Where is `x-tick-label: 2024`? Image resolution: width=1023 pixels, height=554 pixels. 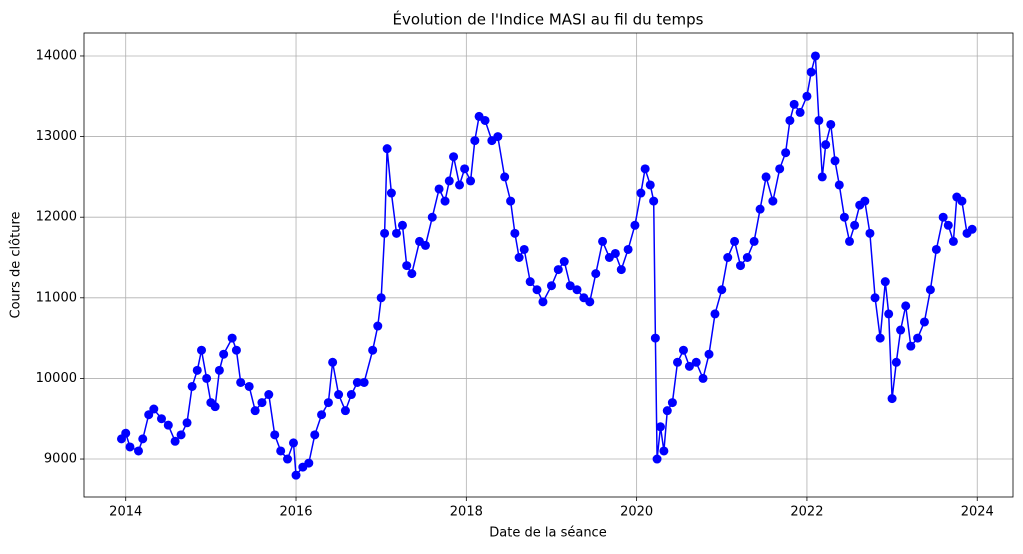 x-tick-label: 2024 is located at coordinates (977, 512).